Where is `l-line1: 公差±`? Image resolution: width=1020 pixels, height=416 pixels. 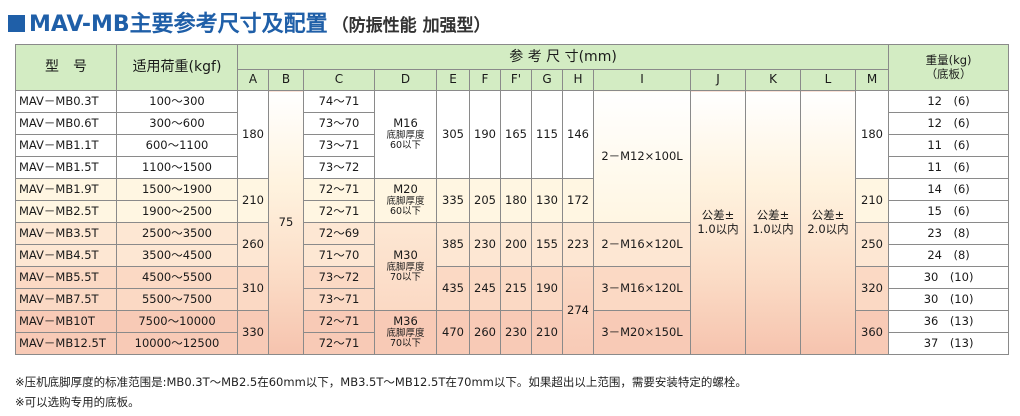
l-line1: 公差± is located at coordinates (828, 215).